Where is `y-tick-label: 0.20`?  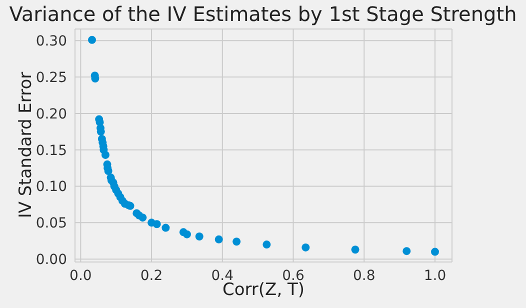
y-tick-label: 0.20 is located at coordinates (51, 114).